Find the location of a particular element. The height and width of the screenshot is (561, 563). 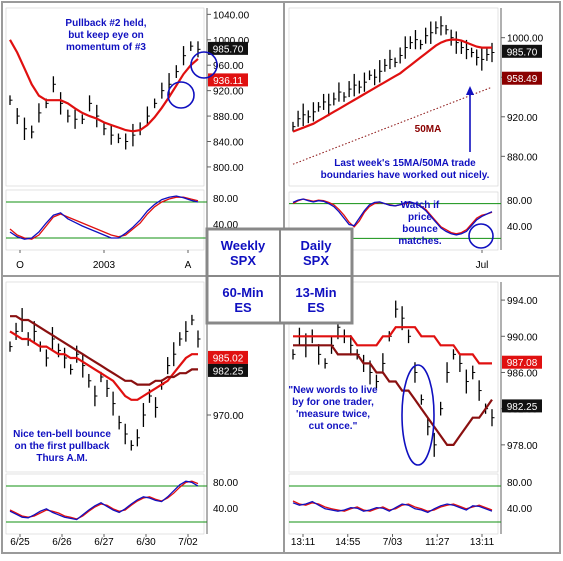

y-tick-label: 1040.00 is located at coordinates (231, 15).